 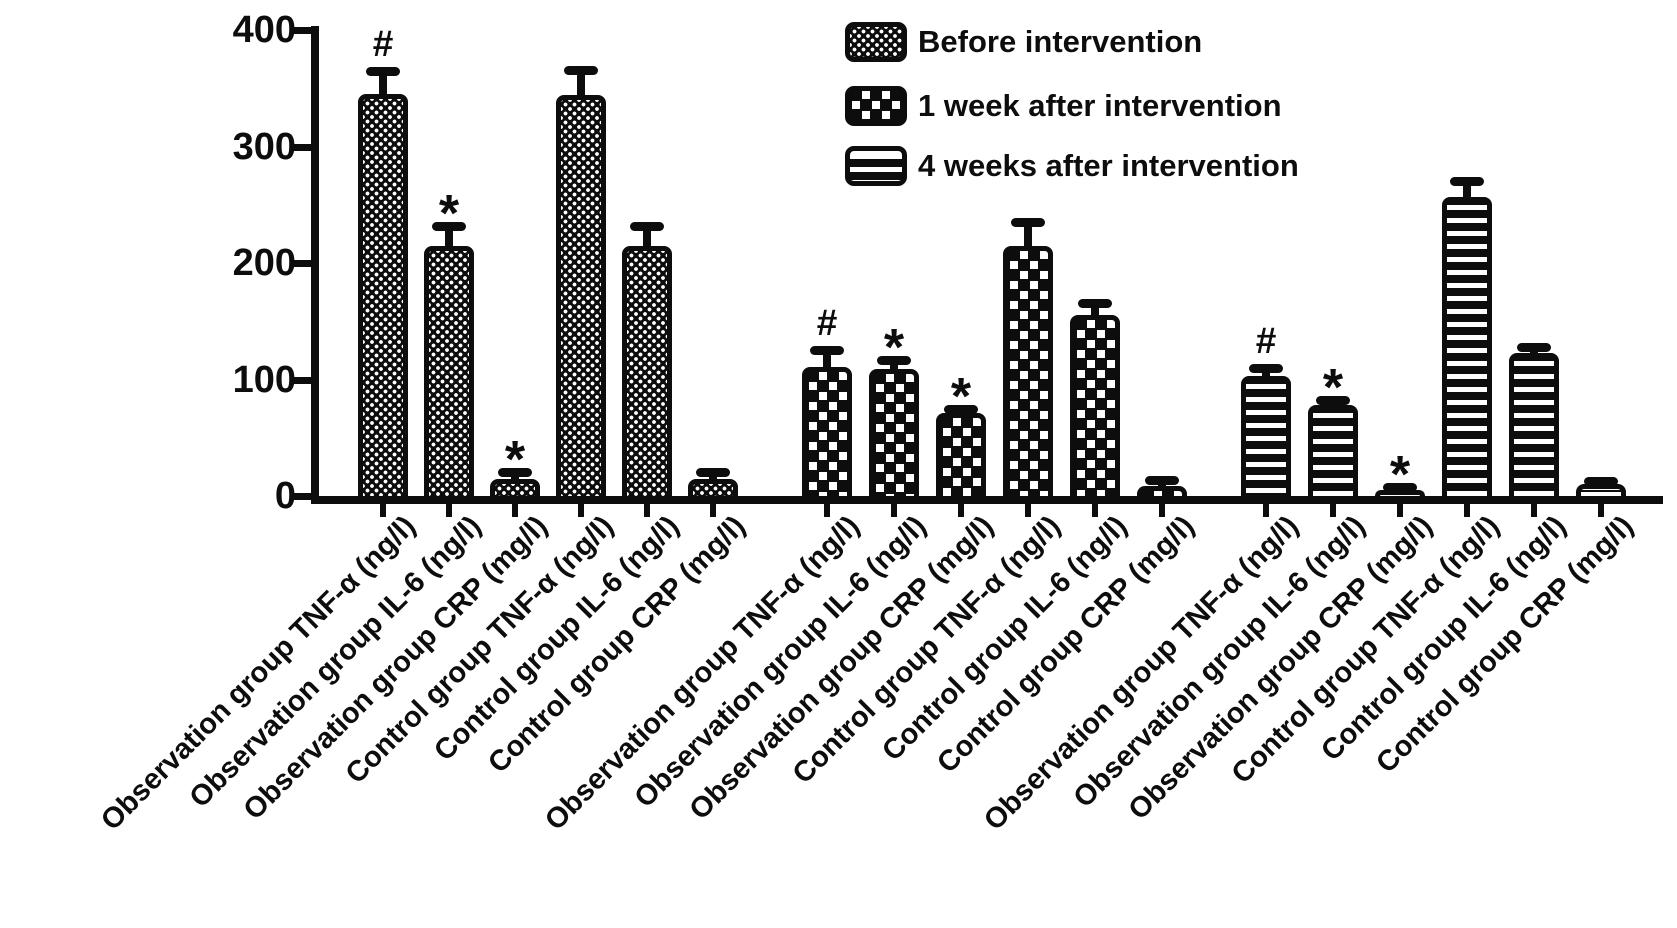 What do you see at coordinates (264, 379) in the screenshot?
I see `y-tick-label: 100` at bounding box center [264, 379].